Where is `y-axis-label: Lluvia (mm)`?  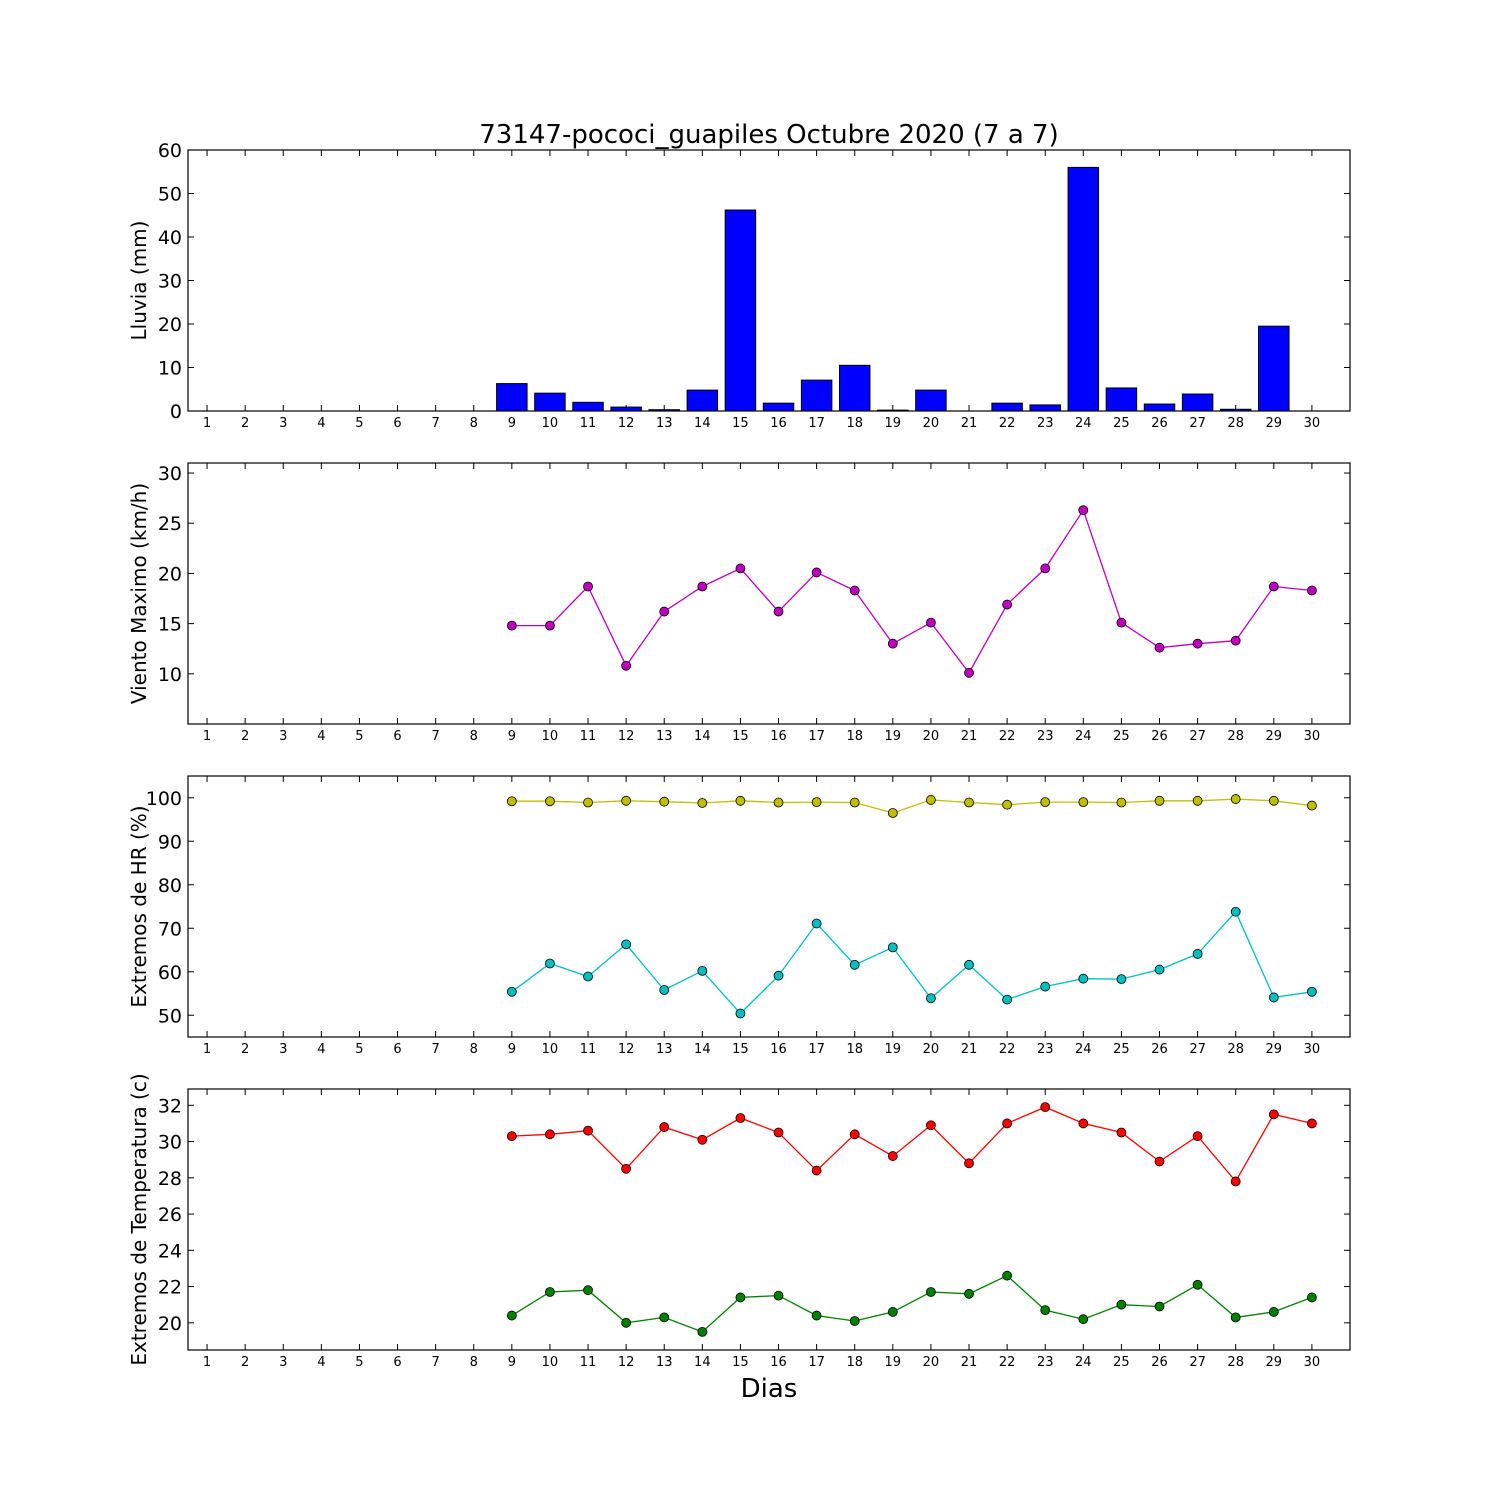 y-axis-label: Lluvia (mm) is located at coordinates (139, 281).